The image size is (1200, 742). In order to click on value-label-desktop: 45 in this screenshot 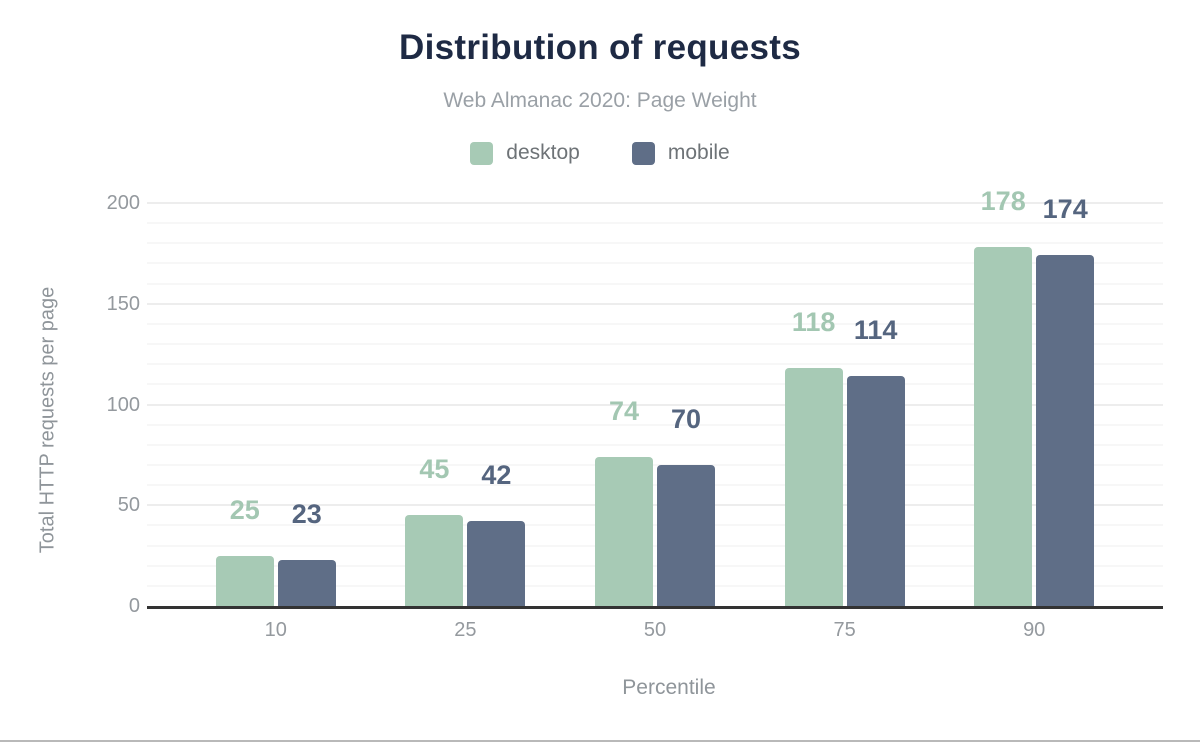, I will do `click(434, 469)`.